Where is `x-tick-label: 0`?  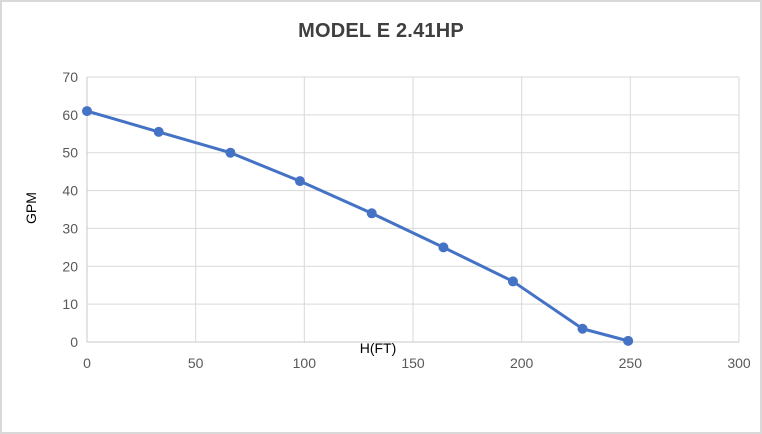 x-tick-label: 0 is located at coordinates (87, 363).